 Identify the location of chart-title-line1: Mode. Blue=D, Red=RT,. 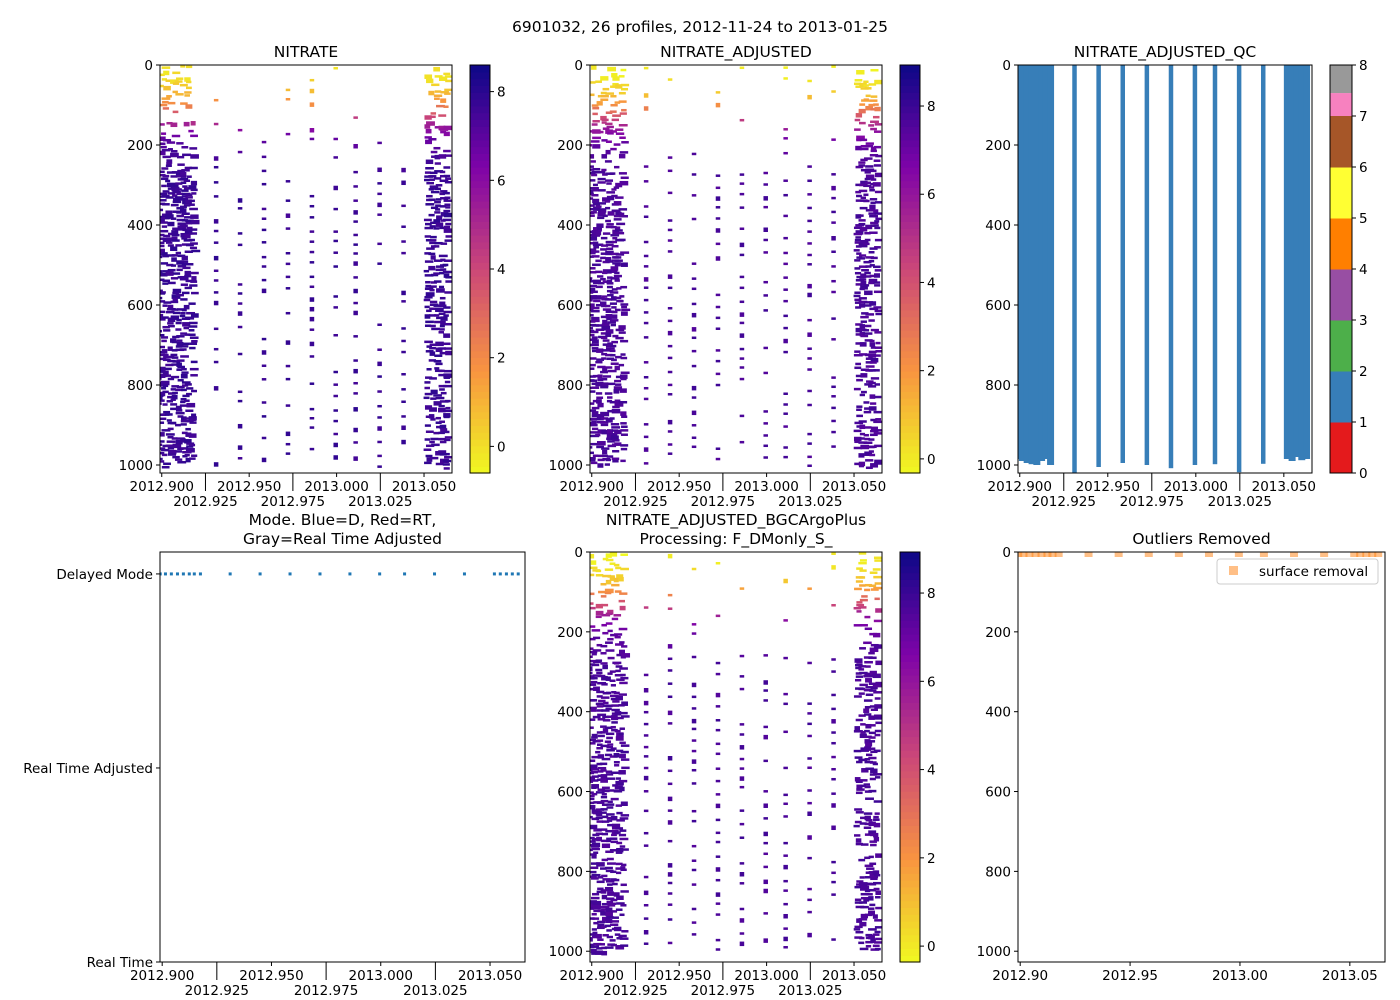
(343, 520).